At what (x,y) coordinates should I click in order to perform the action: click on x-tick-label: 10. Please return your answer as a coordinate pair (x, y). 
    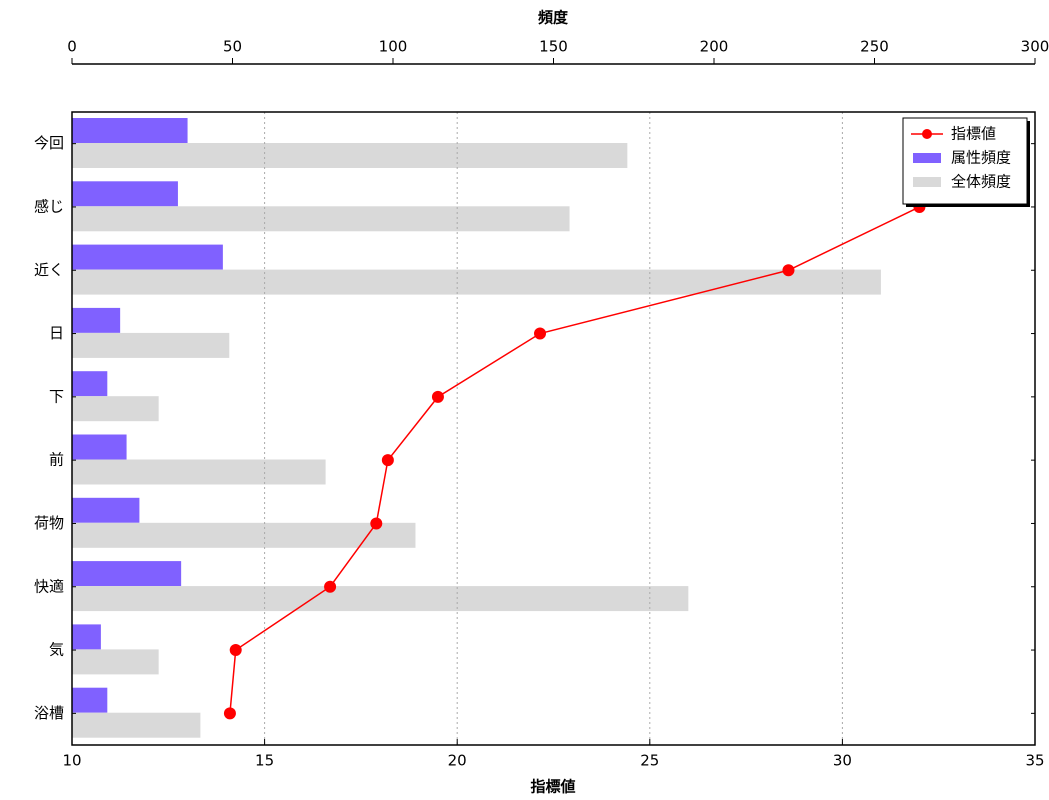
    Looking at the image, I should click on (71, 761).